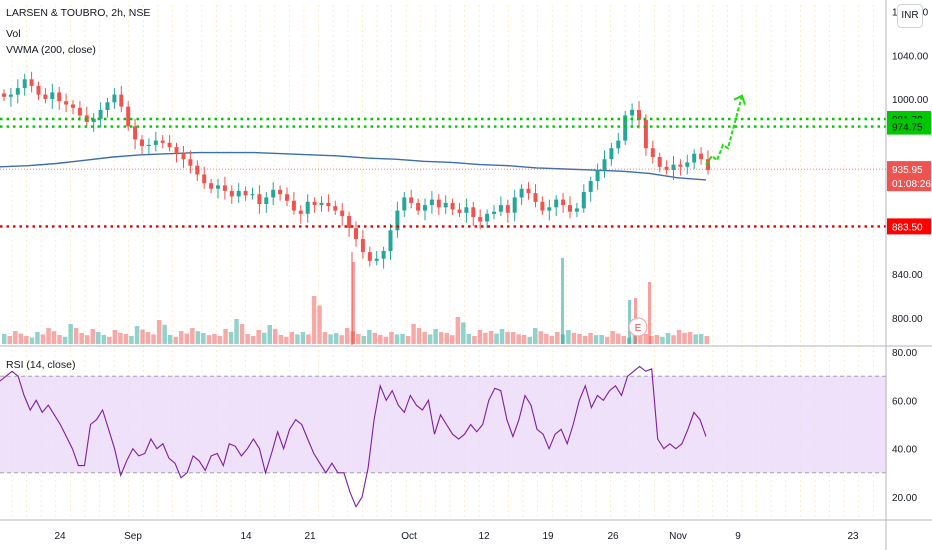  Describe the element at coordinates (41, 365) in the screenshot. I see `rsi-legend: RSI (14, close)` at that location.